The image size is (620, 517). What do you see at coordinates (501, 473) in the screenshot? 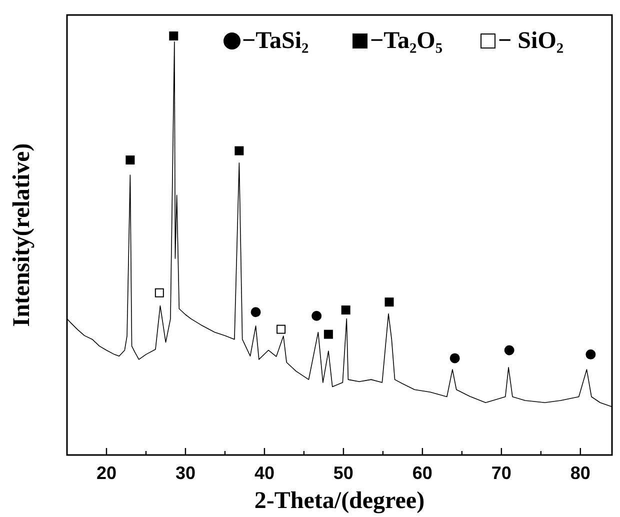
I see `x-tick-label: 70` at bounding box center [501, 473].